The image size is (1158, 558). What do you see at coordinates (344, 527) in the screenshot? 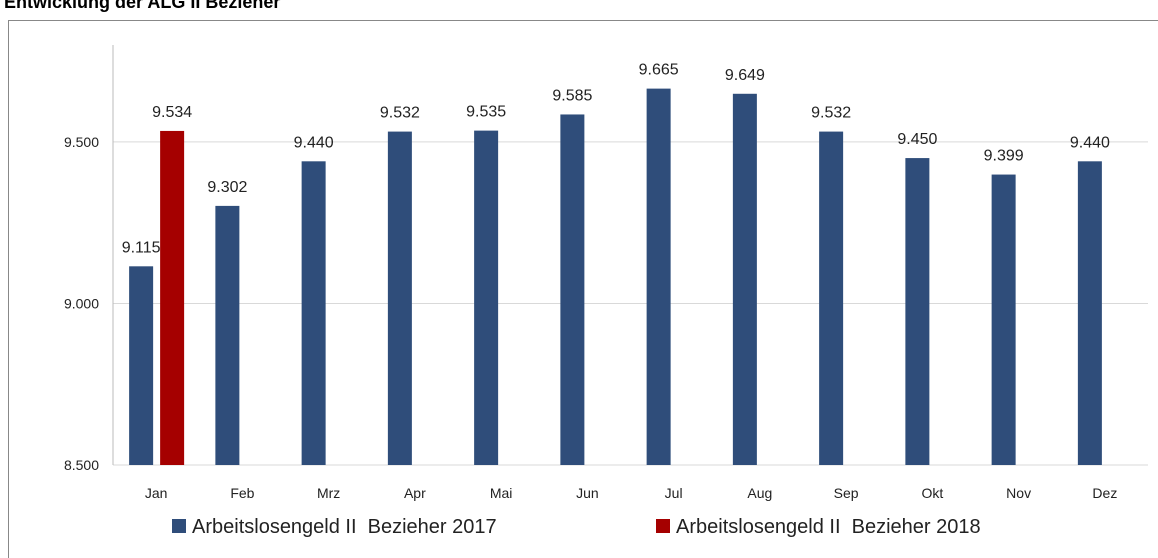
I see `legend-label: Arbeitslosengeld II Bezieher 2017` at bounding box center [344, 527].